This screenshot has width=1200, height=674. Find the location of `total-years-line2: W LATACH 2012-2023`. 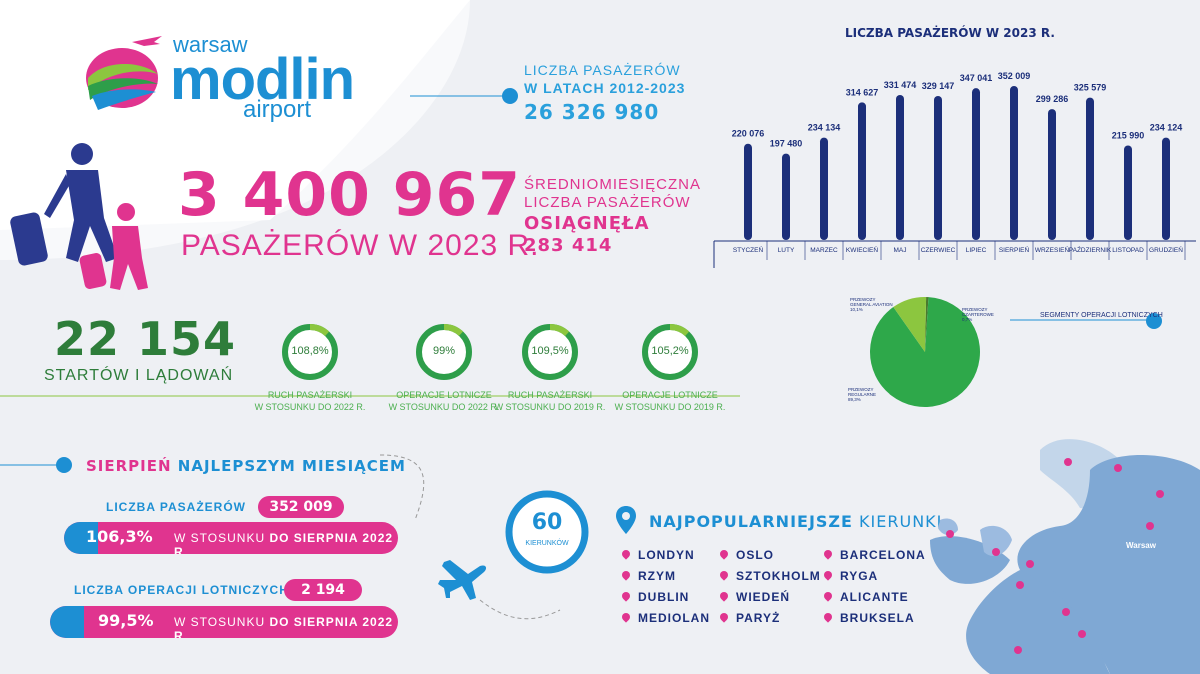

total-years-line2: W LATACH 2012-2023 is located at coordinates (605, 88).